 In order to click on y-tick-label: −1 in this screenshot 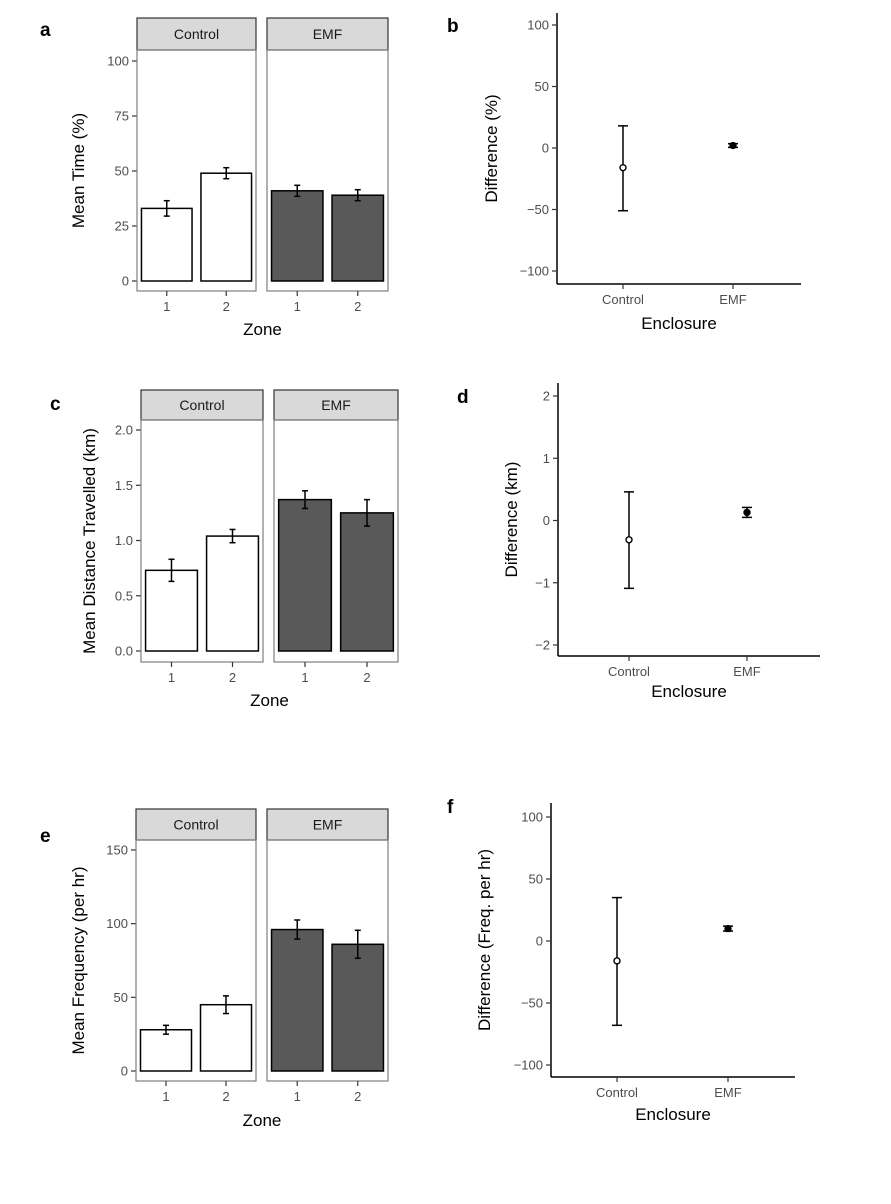, I will do `click(542, 582)`.